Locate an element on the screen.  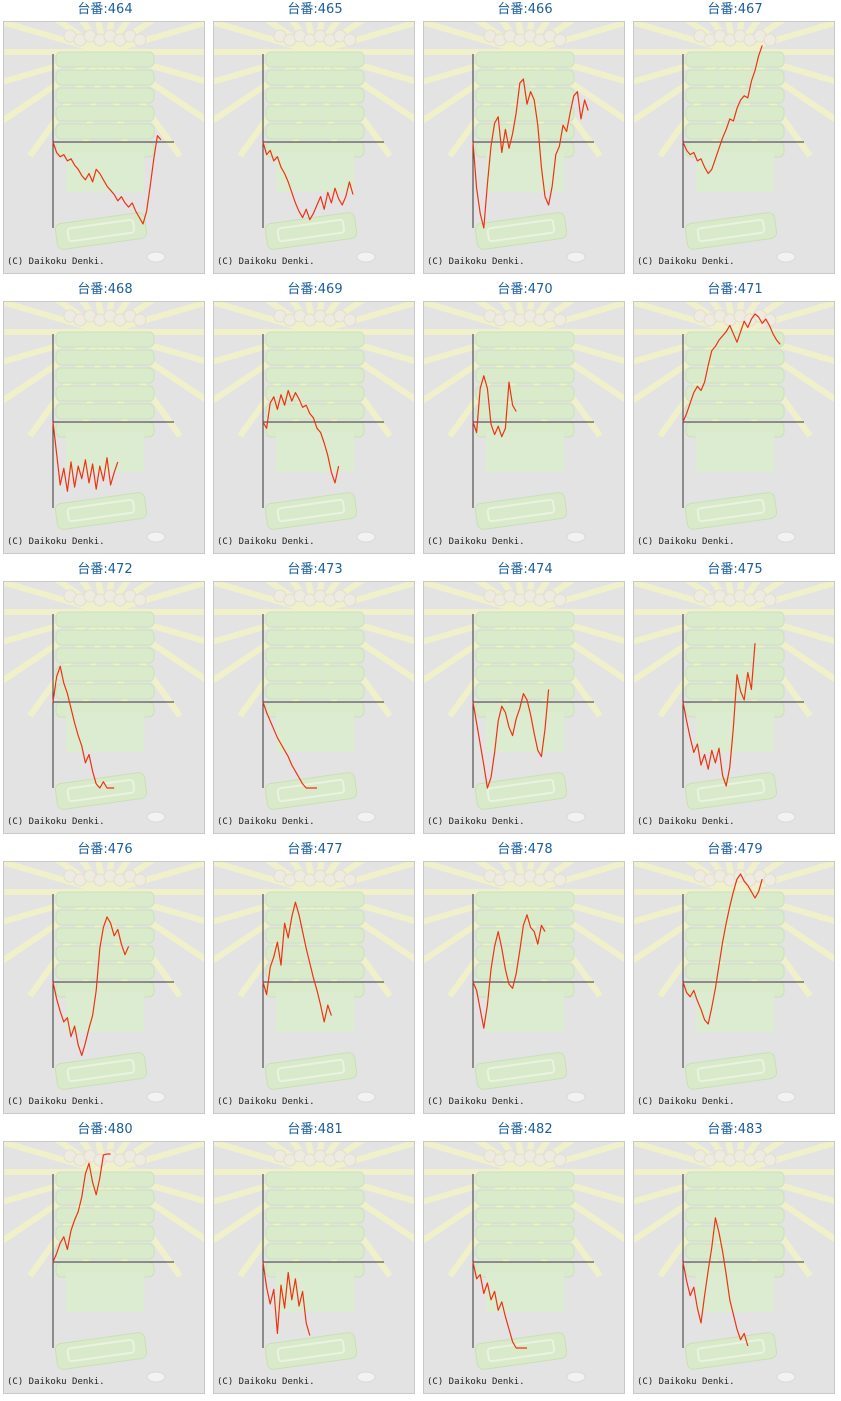
machine-number-title: 台番:465 is located at coordinates (315, 9).